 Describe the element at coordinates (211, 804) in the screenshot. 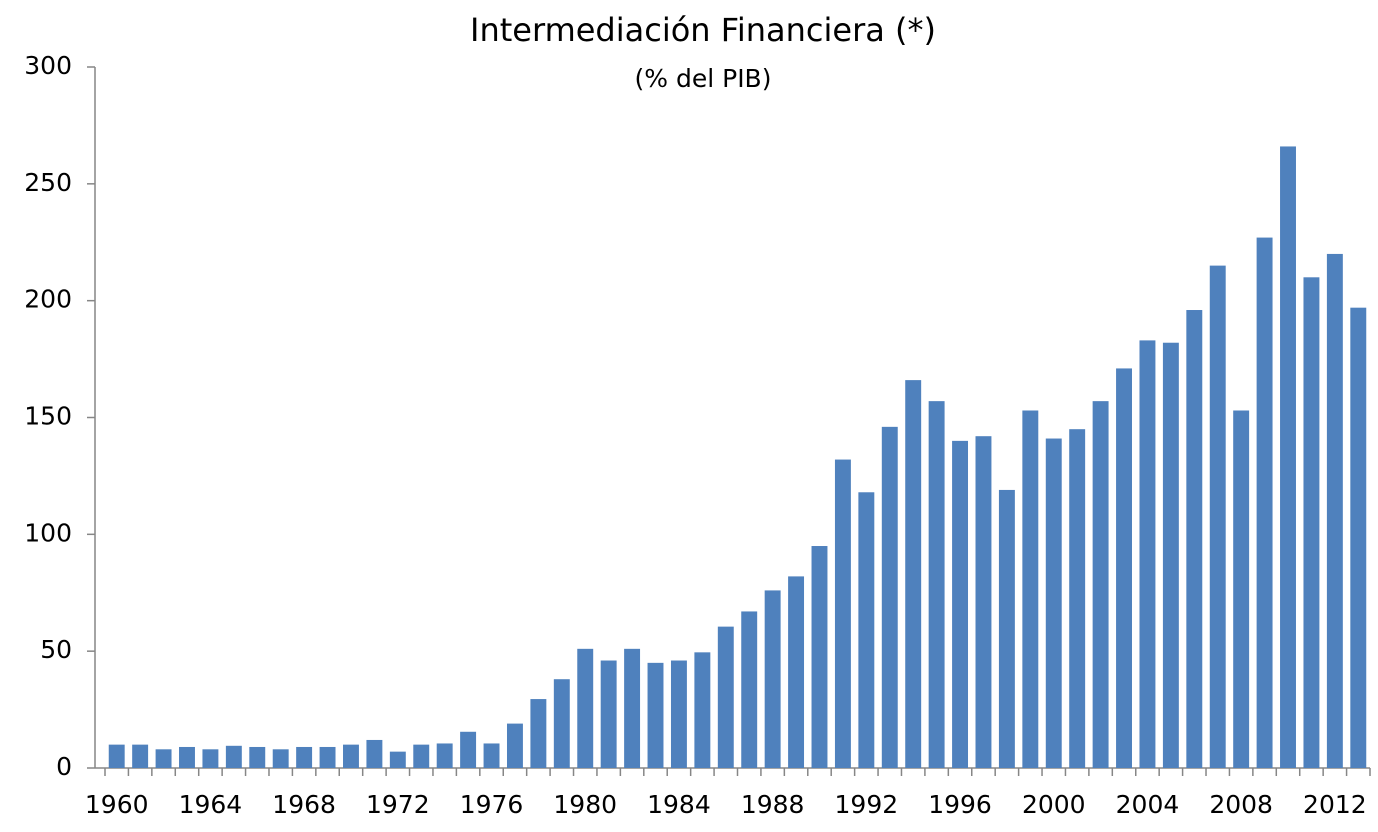

I see `x-tick-label: 1964` at that location.